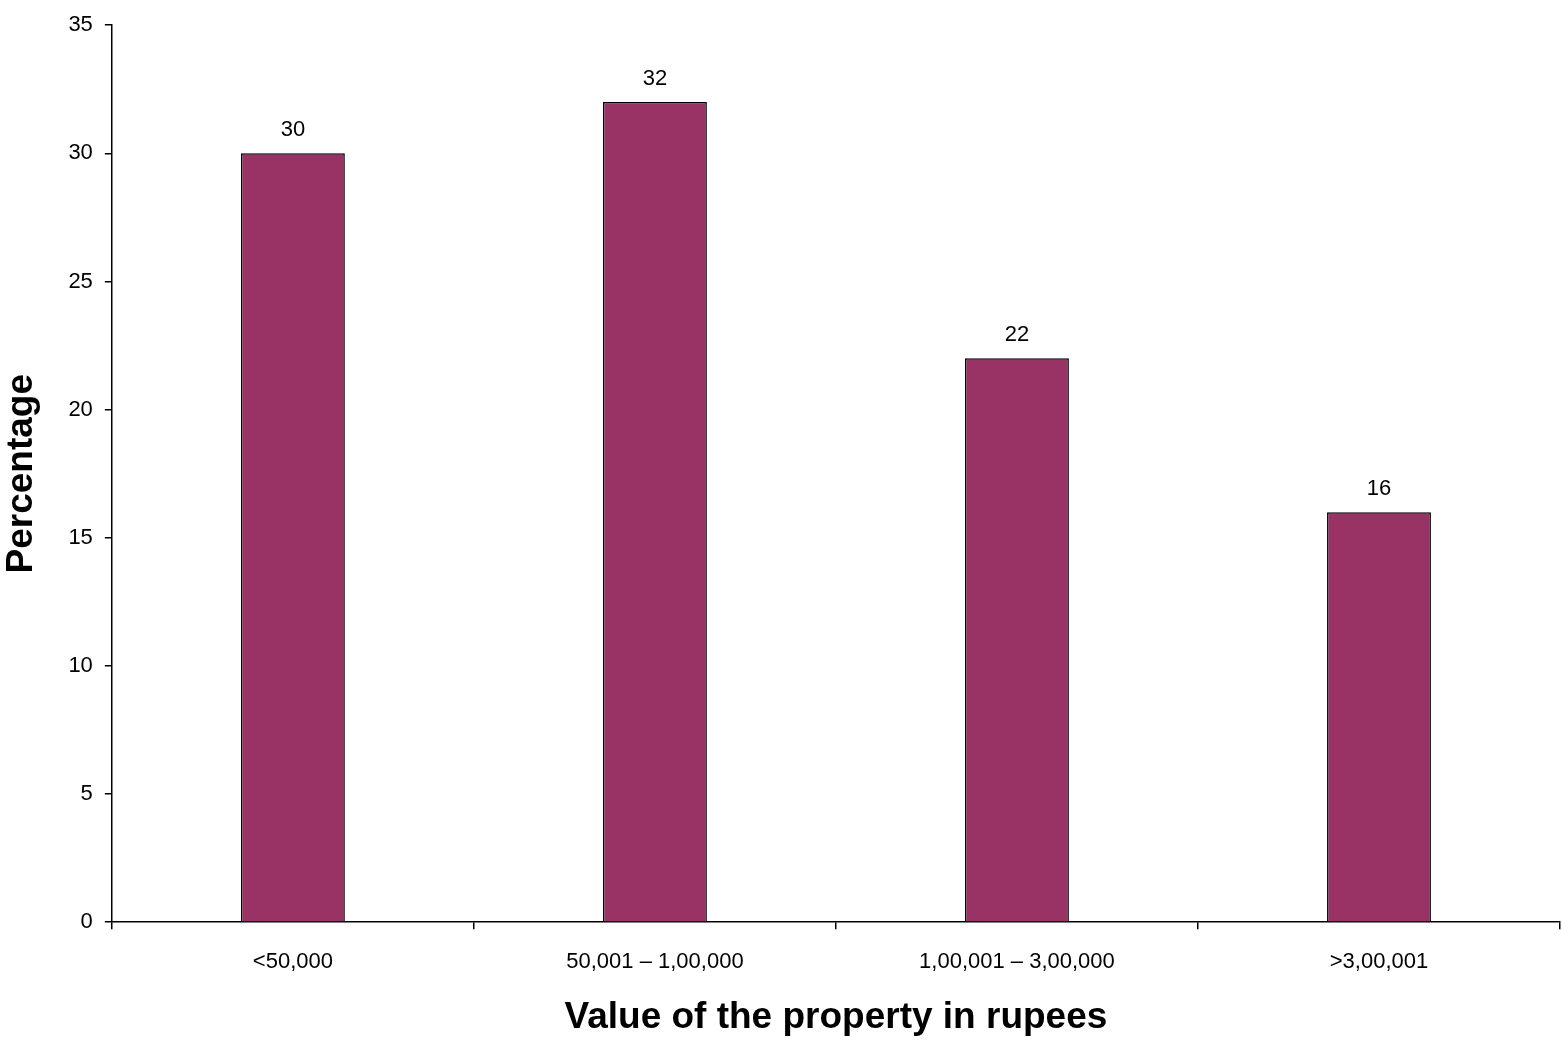 The width and height of the screenshot is (1562, 1042). What do you see at coordinates (20, 473) in the screenshot?
I see `y-axis-title: Percentage` at bounding box center [20, 473].